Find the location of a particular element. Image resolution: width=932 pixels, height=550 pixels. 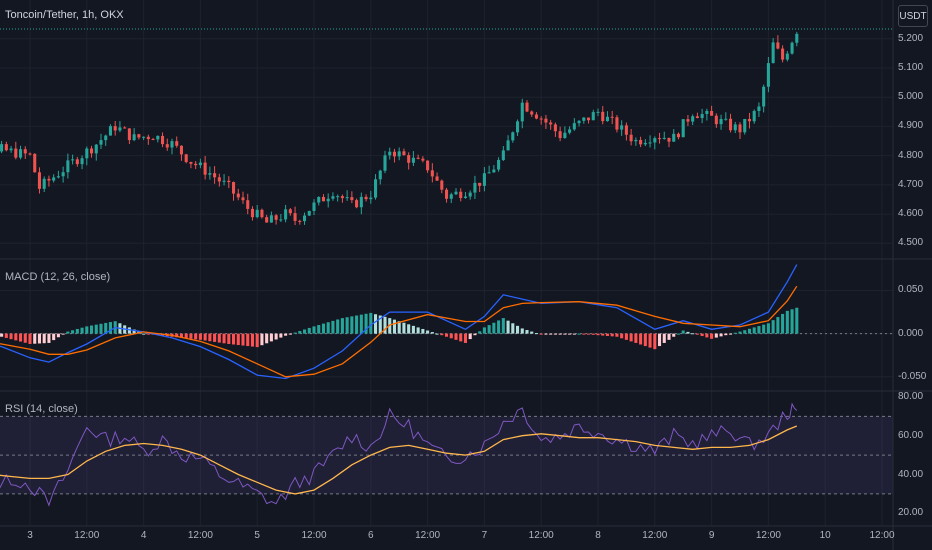

currency-badge: USDT is located at coordinates (913, 16).